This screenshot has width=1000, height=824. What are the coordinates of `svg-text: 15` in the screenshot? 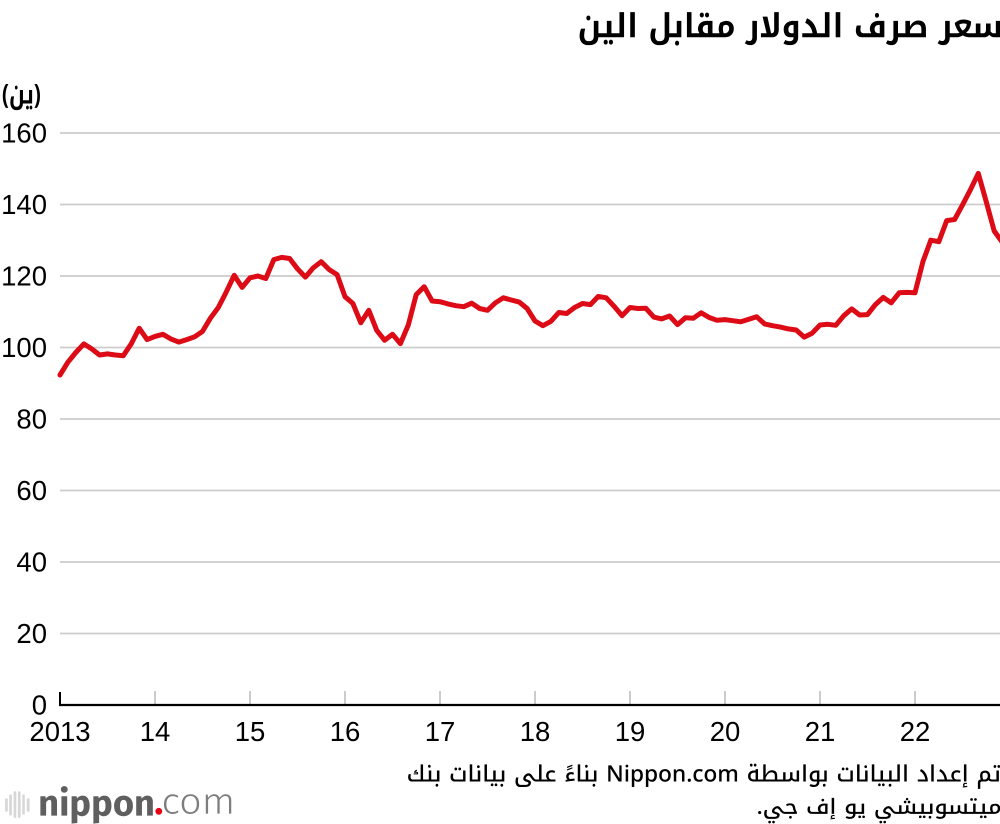 It's located at (250, 731).